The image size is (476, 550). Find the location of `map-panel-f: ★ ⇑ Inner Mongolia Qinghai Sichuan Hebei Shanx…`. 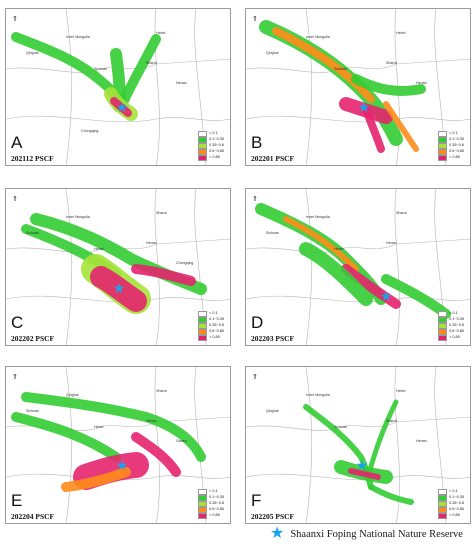

map-panel-f: ★ ⇑ Inner Mongolia Qinghai Sichuan Hebei Shanx… is located at coordinates (358, 445).